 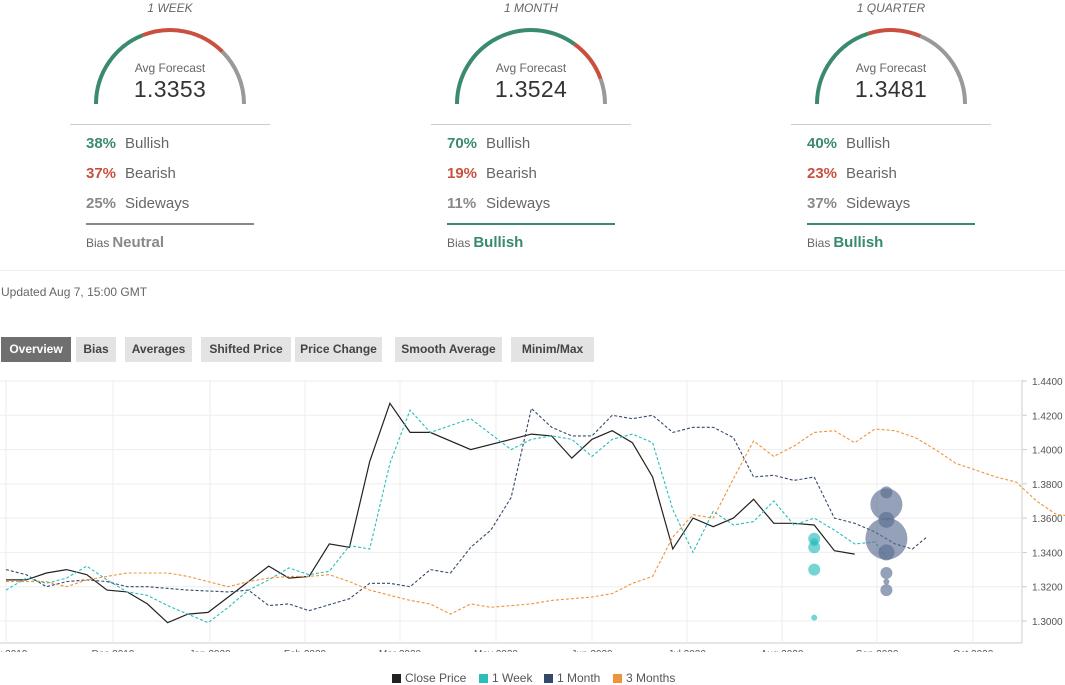 I want to click on x-tick-label: Nov 2019, so click(x=14, y=650).